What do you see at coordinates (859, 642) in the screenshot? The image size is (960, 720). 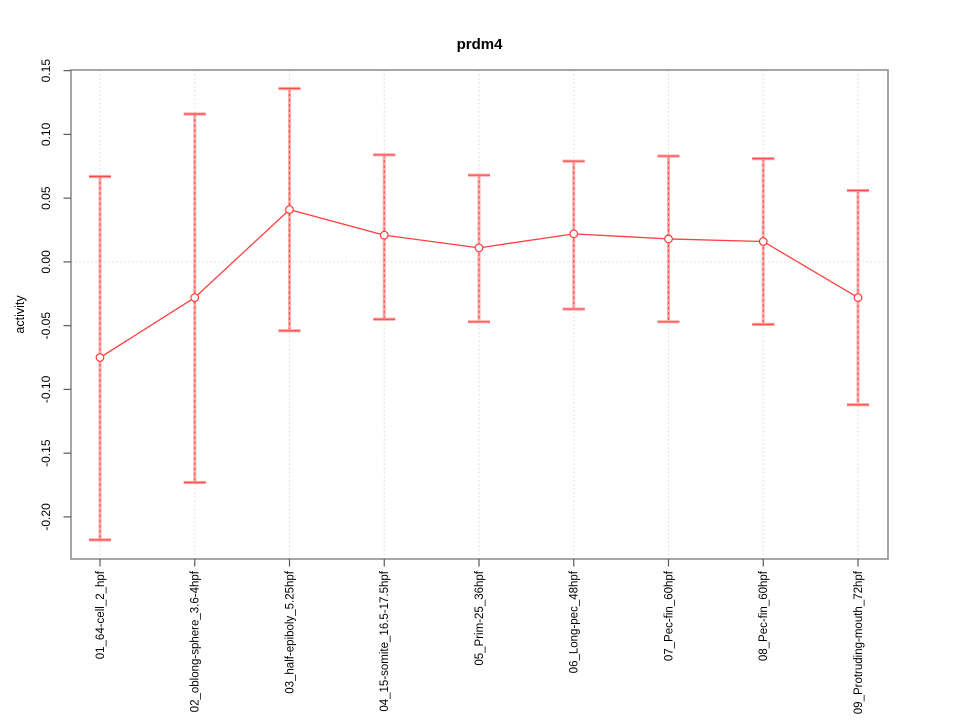 I see `x-category-label: 09_Protruding-mouth_72hpf` at bounding box center [859, 642].